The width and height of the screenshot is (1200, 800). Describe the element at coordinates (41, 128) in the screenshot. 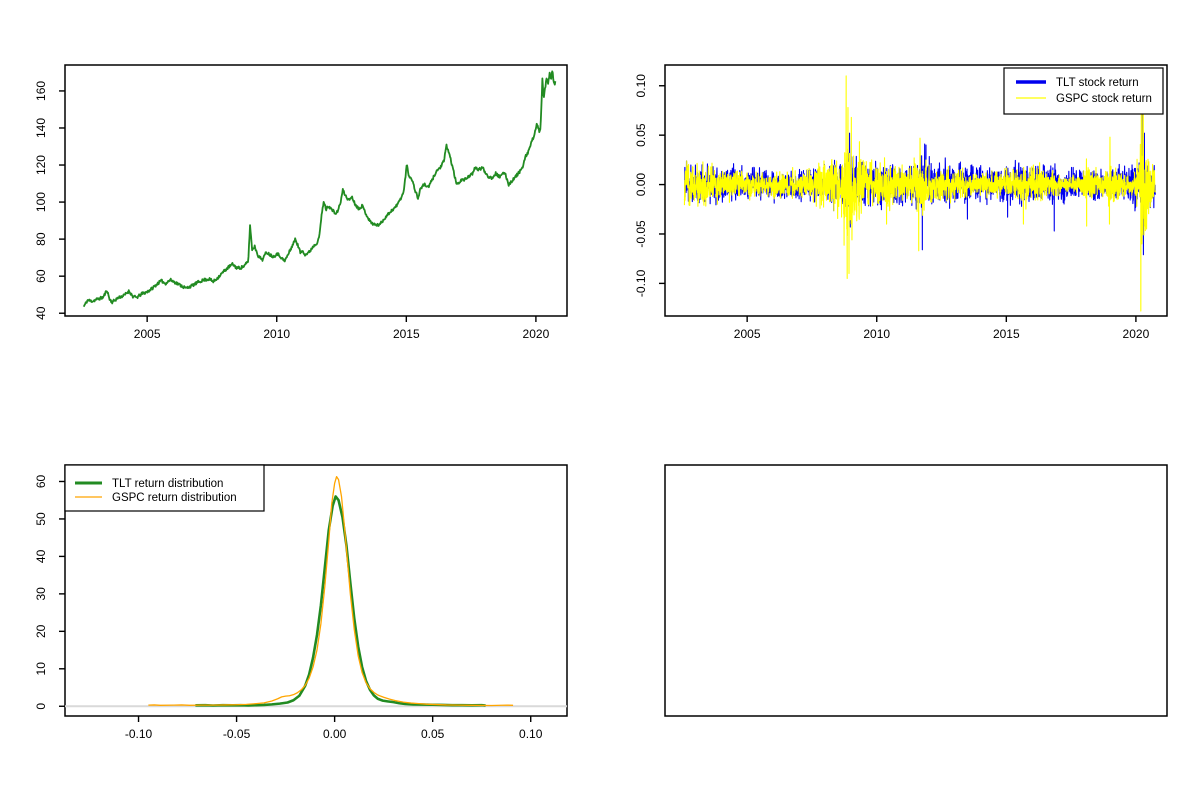

I see `y-tick-label: 140` at that location.